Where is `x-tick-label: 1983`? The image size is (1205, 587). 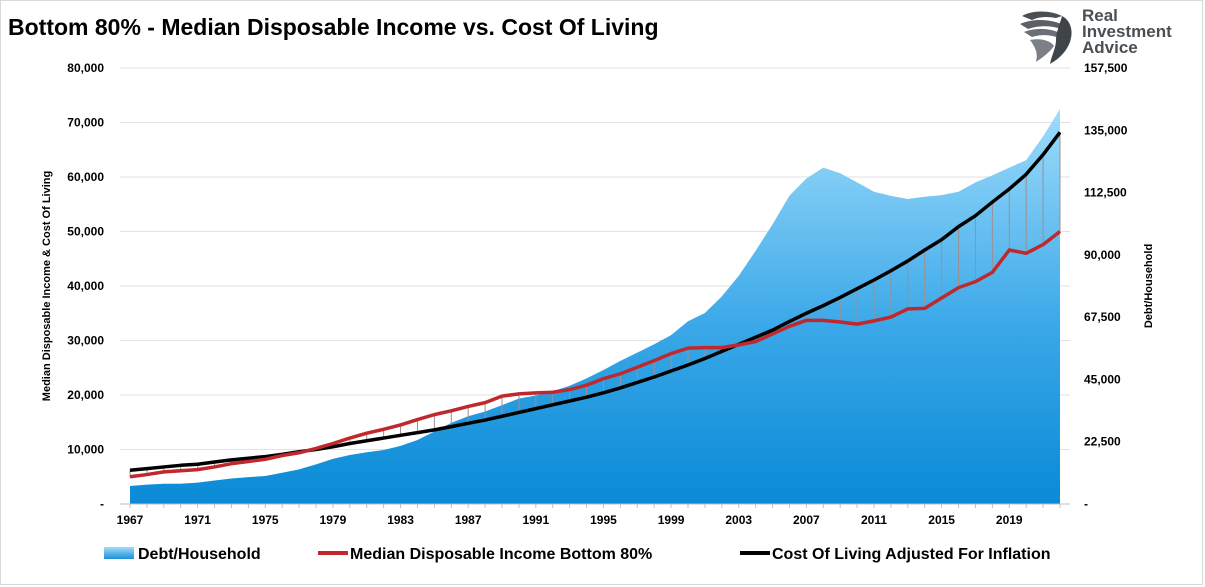 x-tick-label: 1983 is located at coordinates (400, 520).